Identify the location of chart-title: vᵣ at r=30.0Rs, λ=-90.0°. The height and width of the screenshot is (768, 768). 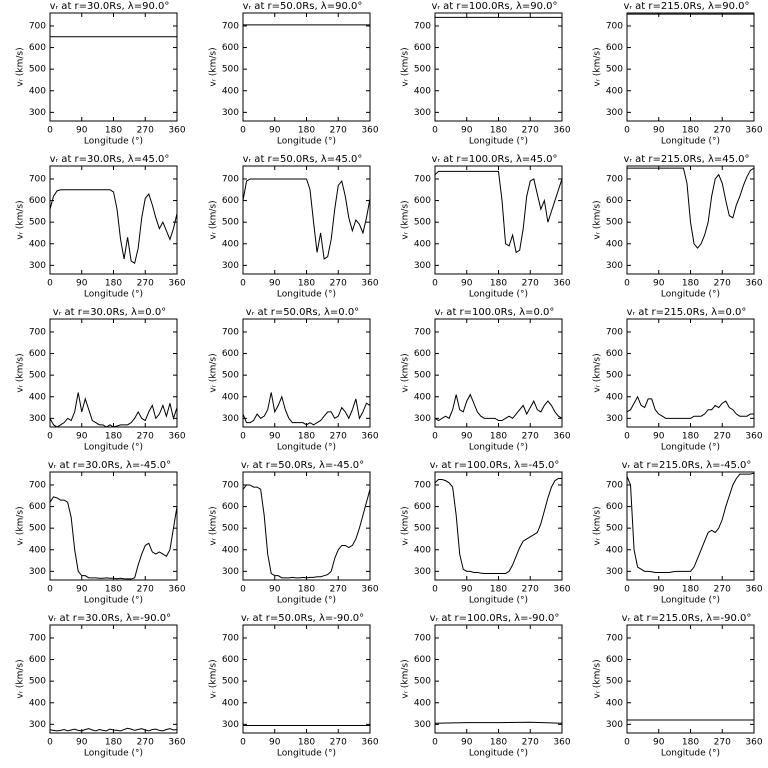
(109, 618).